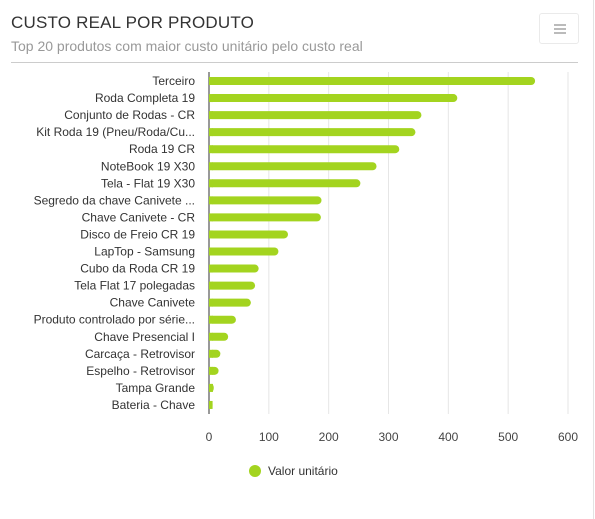 The width and height of the screenshot is (595, 519). What do you see at coordinates (209, 437) in the screenshot?
I see `x-tick-label: 0` at bounding box center [209, 437].